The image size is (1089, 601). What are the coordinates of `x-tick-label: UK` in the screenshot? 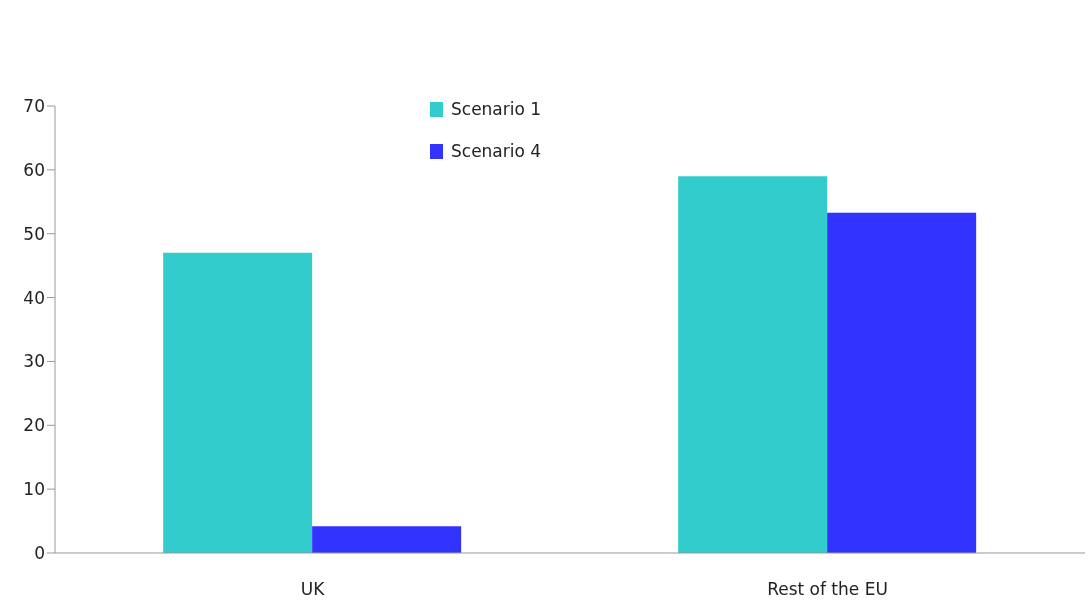 It's located at (313, 589).